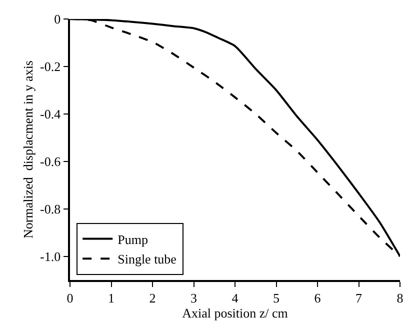 Image resolution: width=415 pixels, height=328 pixels. What do you see at coordinates (359, 298) in the screenshot?
I see `x-tick-label: 7` at bounding box center [359, 298].